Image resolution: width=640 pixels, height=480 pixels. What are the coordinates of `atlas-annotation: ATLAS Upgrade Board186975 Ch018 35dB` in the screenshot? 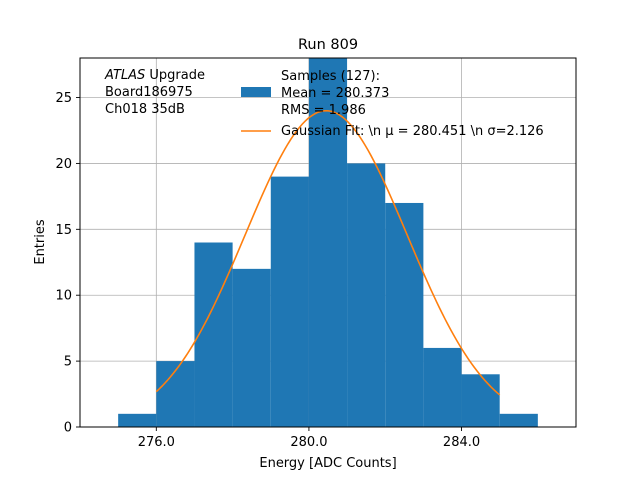 It's located at (154, 92).